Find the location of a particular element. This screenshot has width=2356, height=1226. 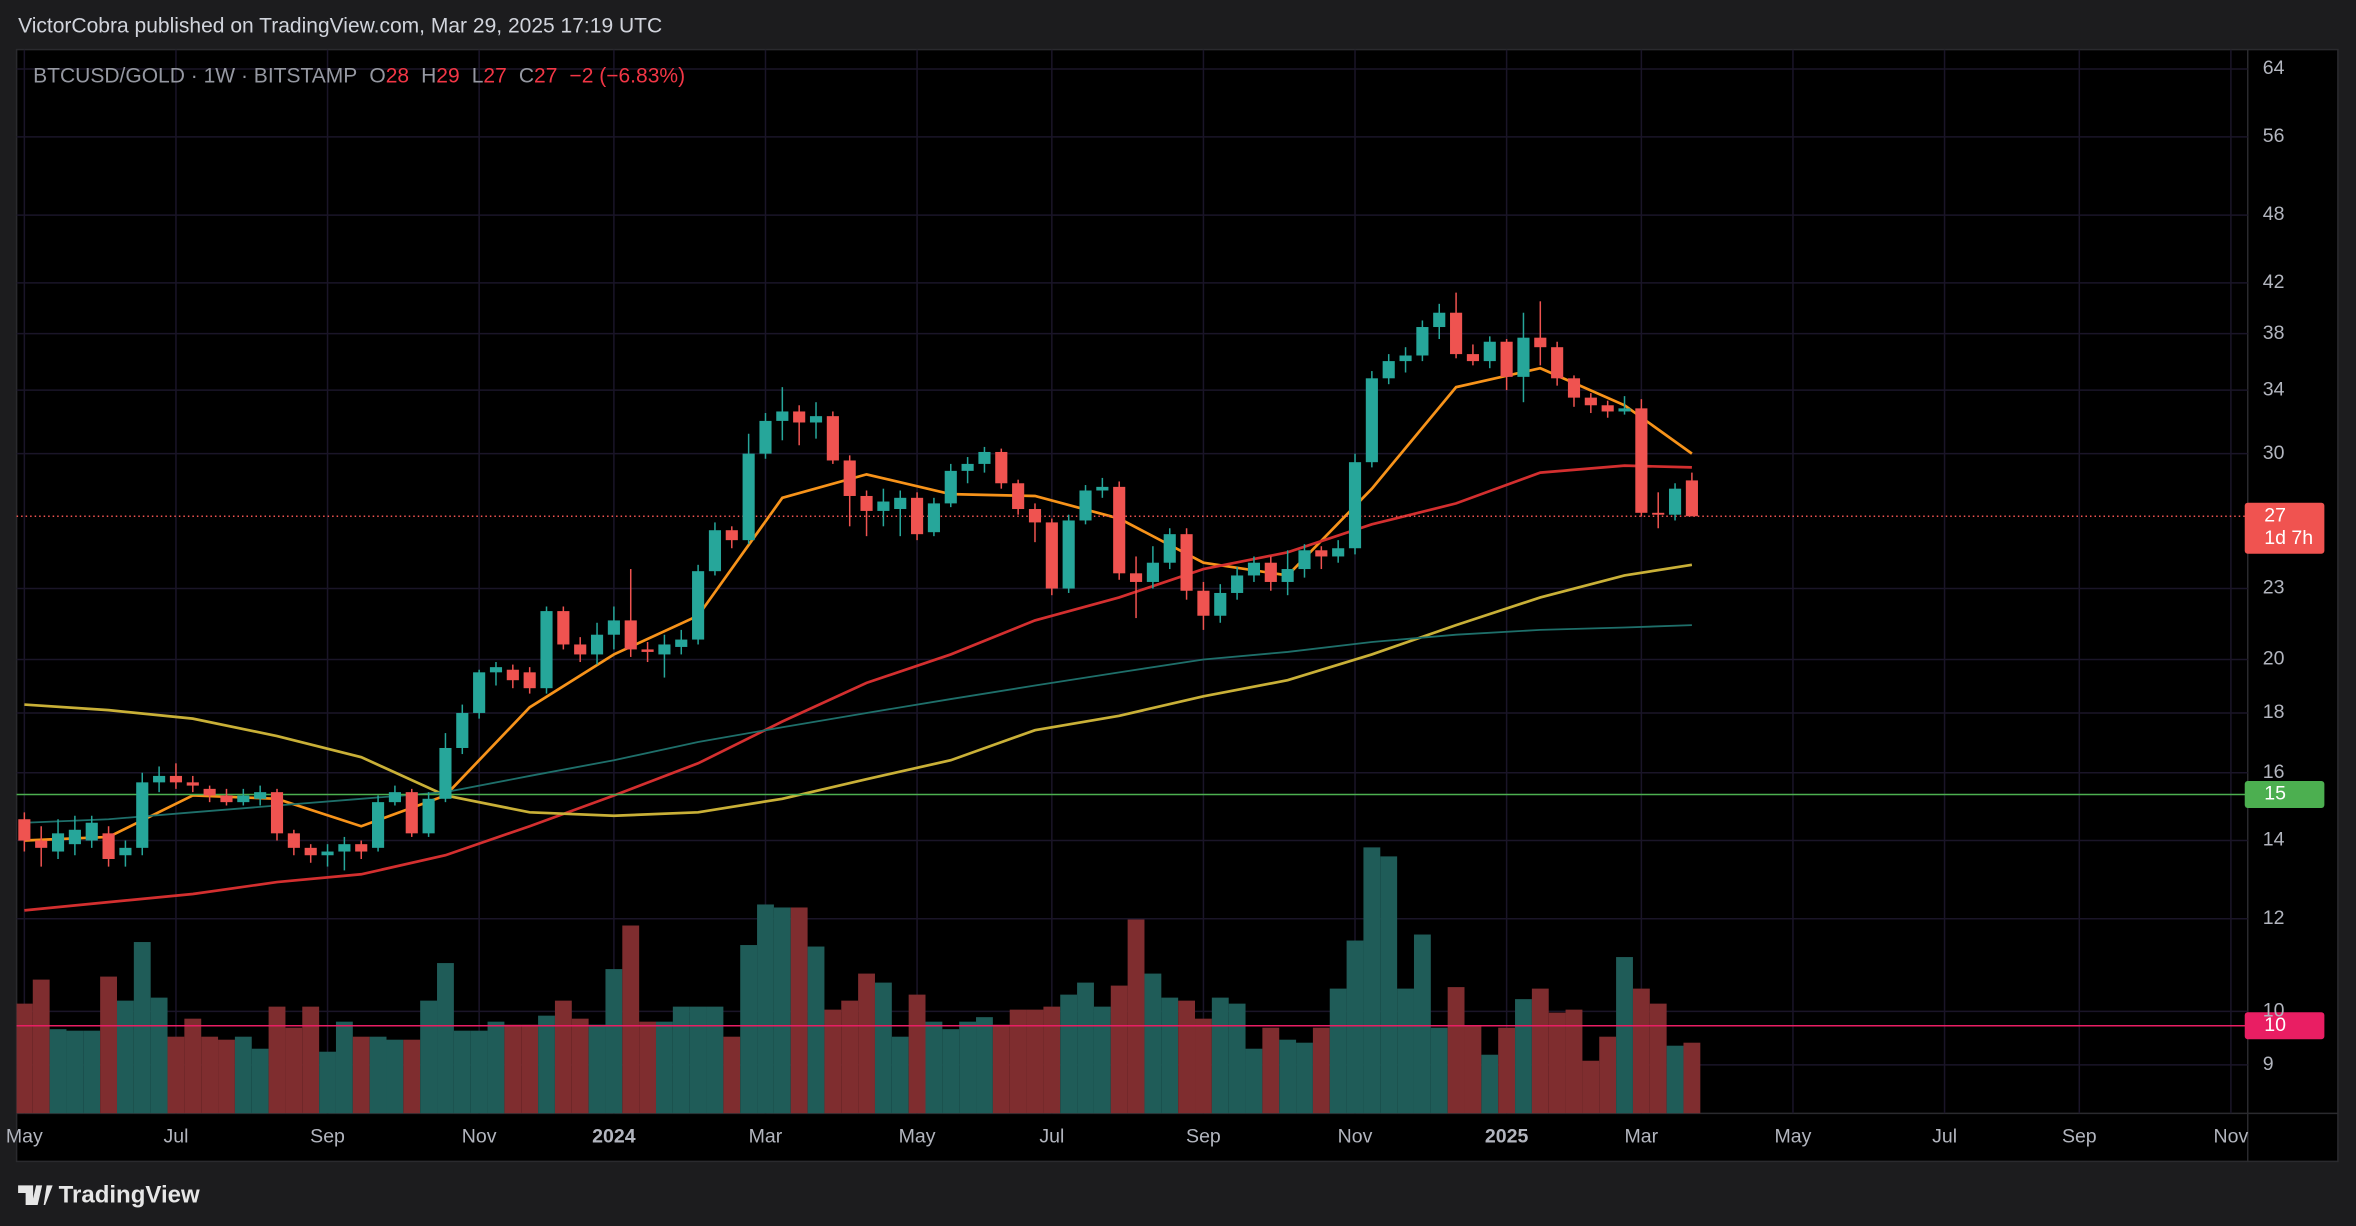

y-tick-label: 48 is located at coordinates (2274, 214).